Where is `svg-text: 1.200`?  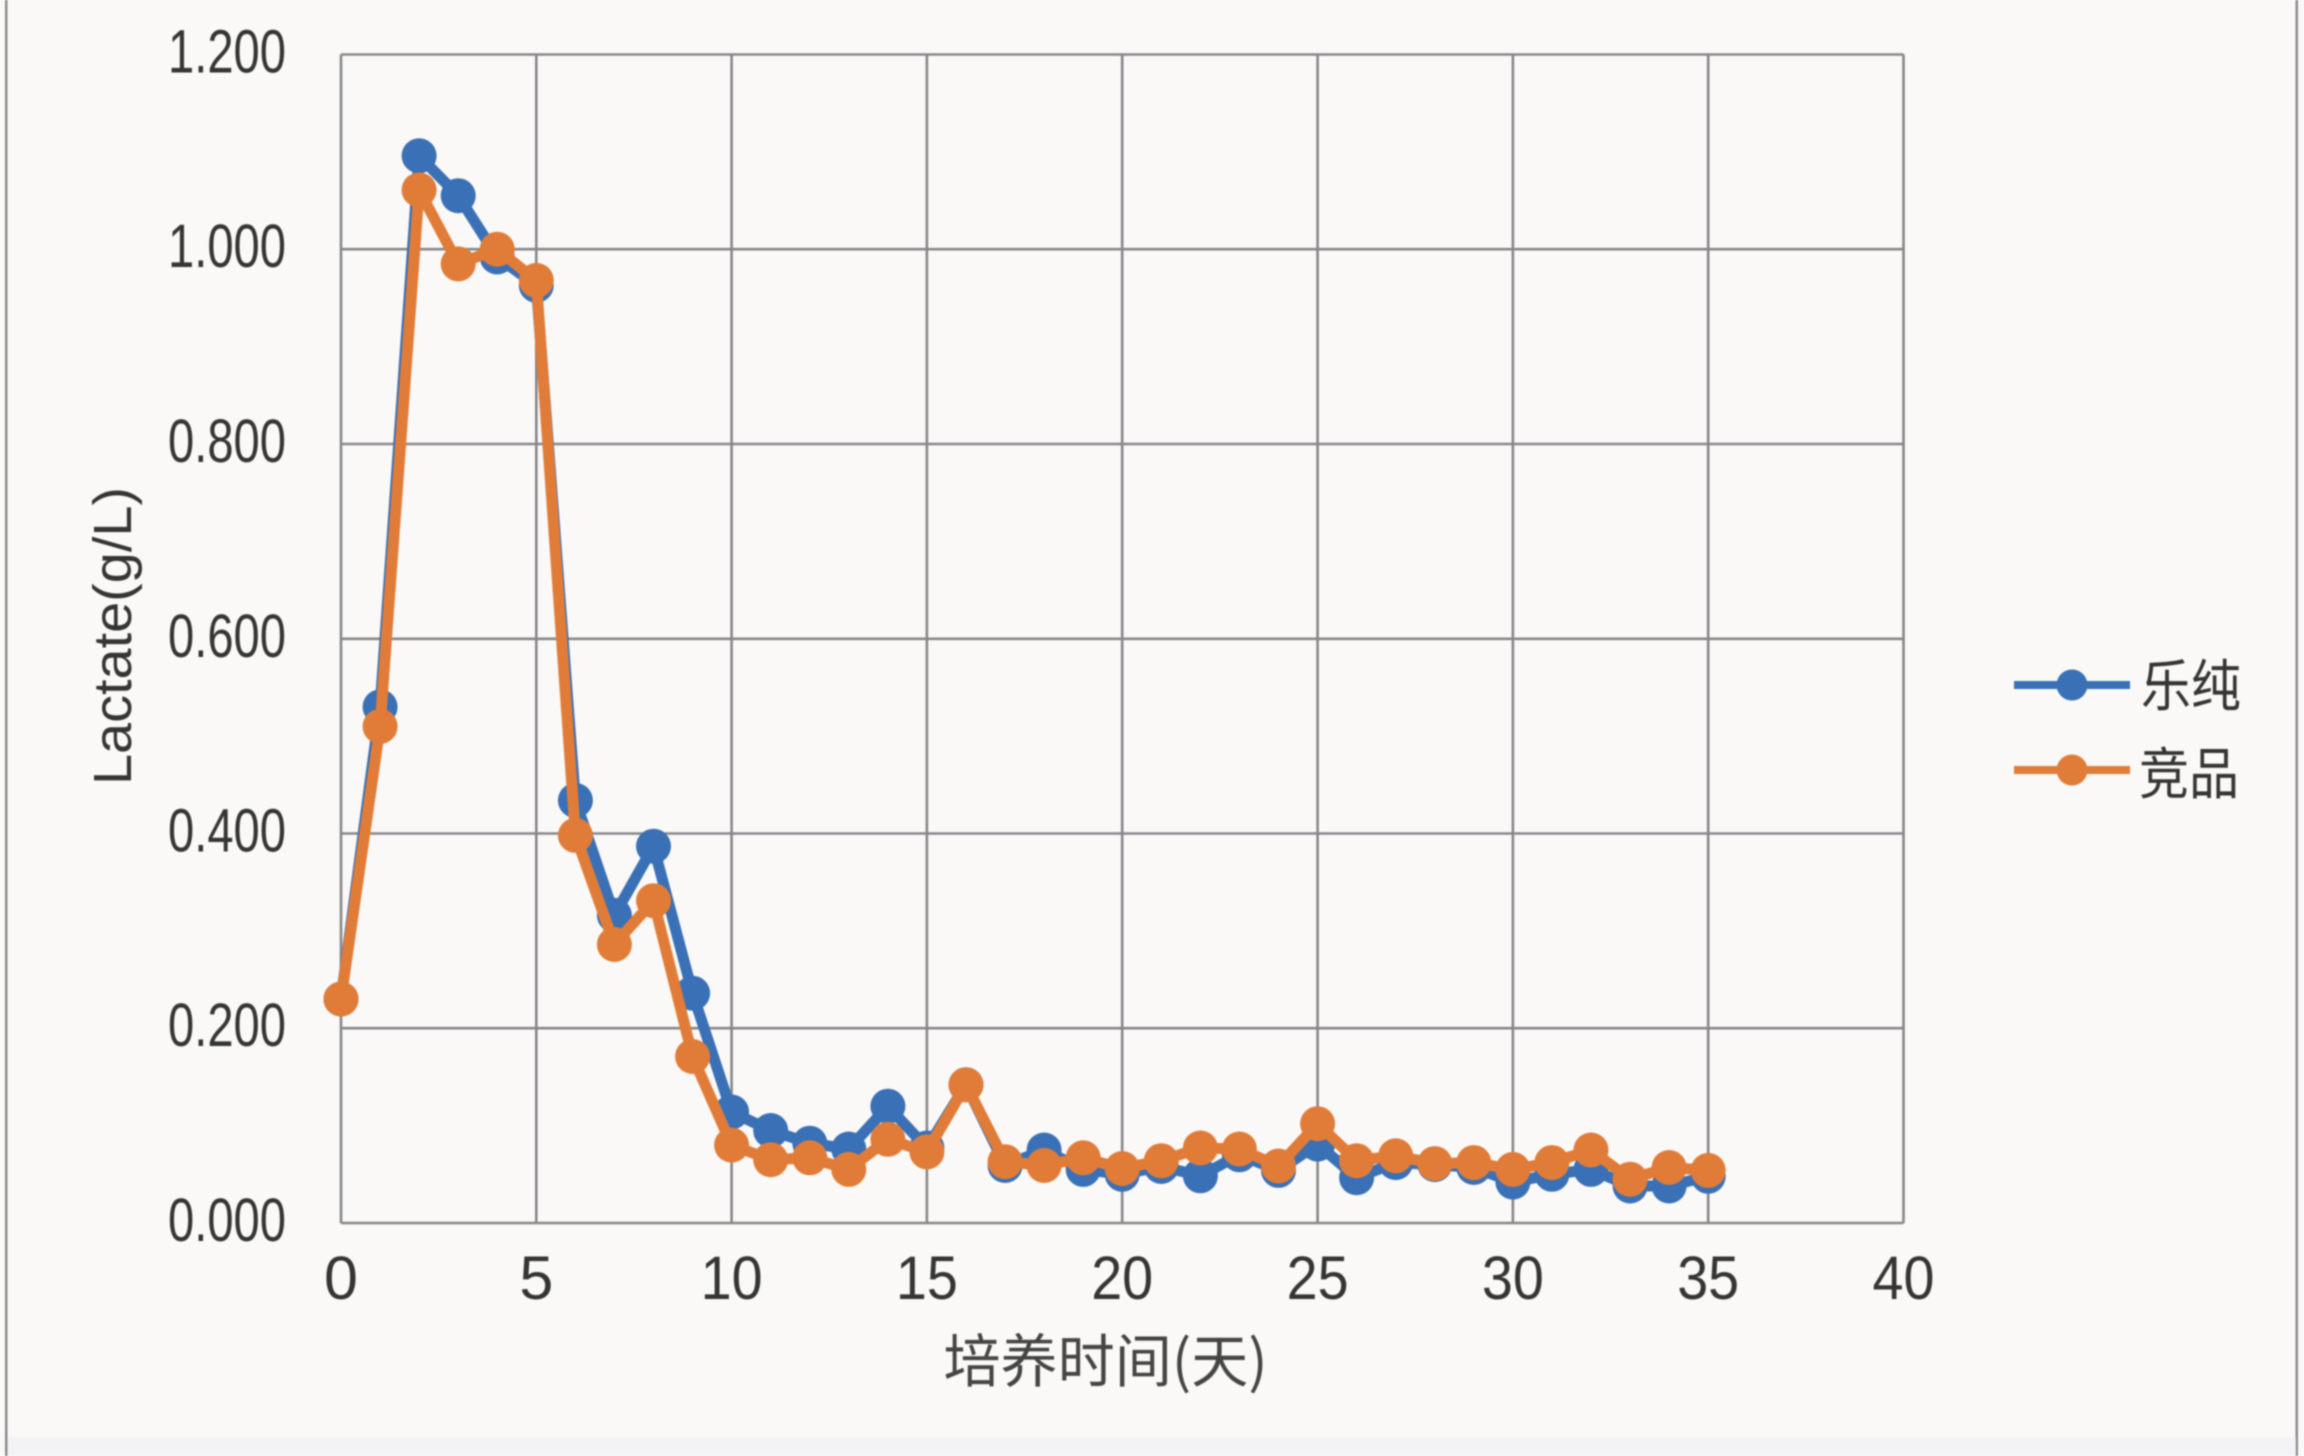 svg-text: 1.200 is located at coordinates (227, 52).